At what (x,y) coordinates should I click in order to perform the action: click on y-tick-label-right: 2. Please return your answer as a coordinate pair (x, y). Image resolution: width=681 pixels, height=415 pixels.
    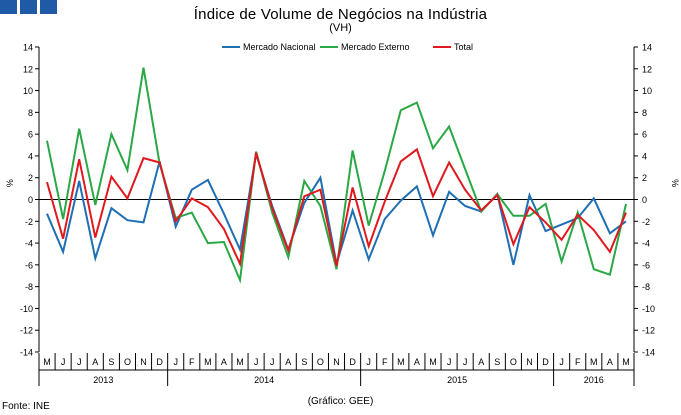
    Looking at the image, I should click on (644, 178).